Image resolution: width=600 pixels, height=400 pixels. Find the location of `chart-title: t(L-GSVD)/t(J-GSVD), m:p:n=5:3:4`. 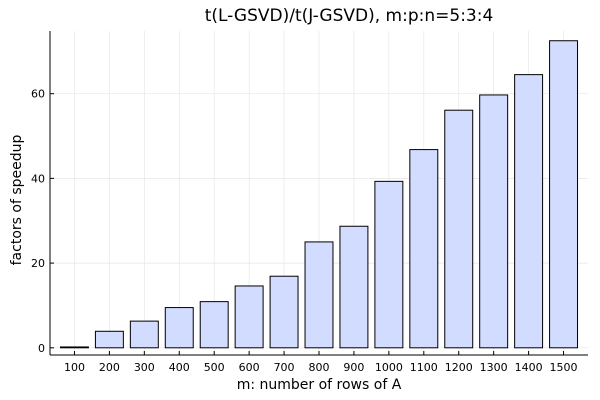

chart-title: t(L-GSVD)/t(J-GSVD), m:p:n=5:3:4 is located at coordinates (349, 16).